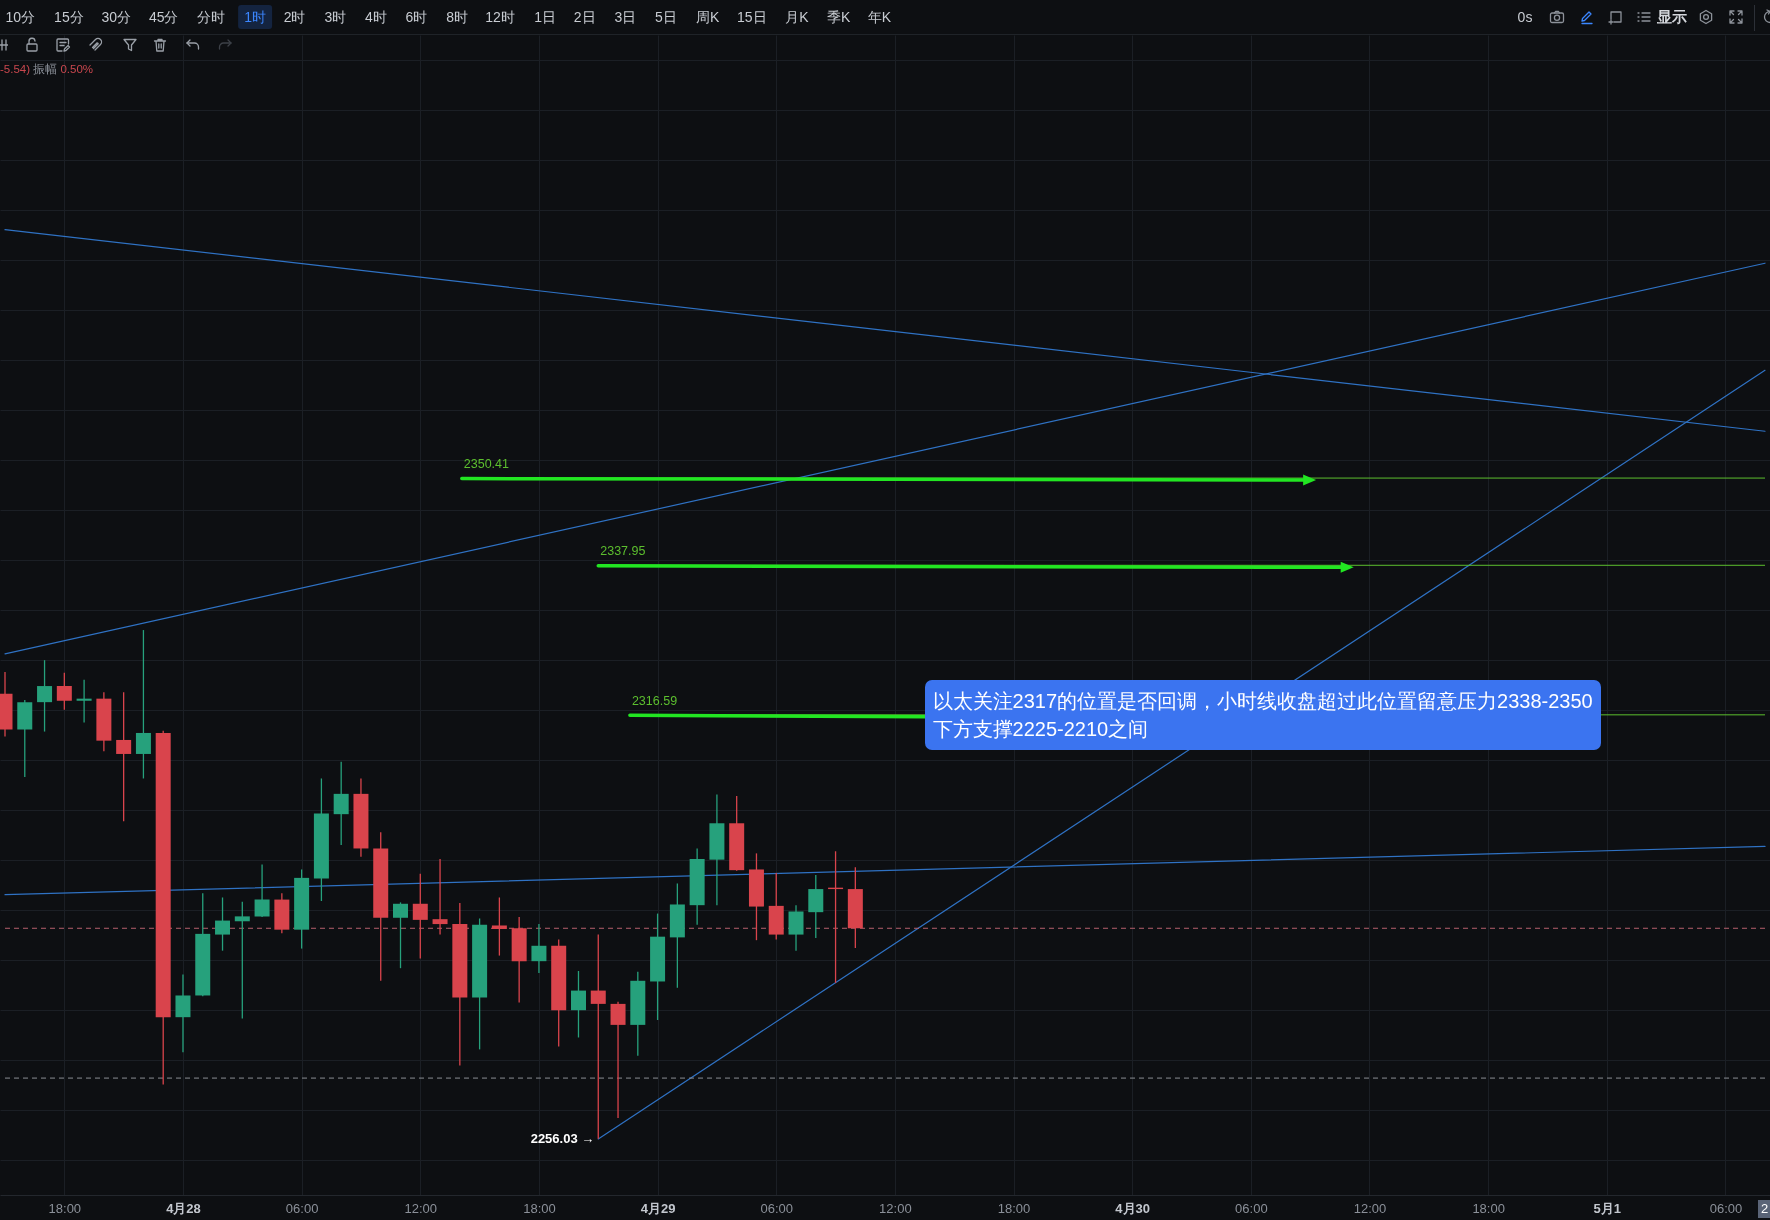 The image size is (1770, 1220). What do you see at coordinates (335, 17) in the screenshot?
I see `text: 3时` at bounding box center [335, 17].